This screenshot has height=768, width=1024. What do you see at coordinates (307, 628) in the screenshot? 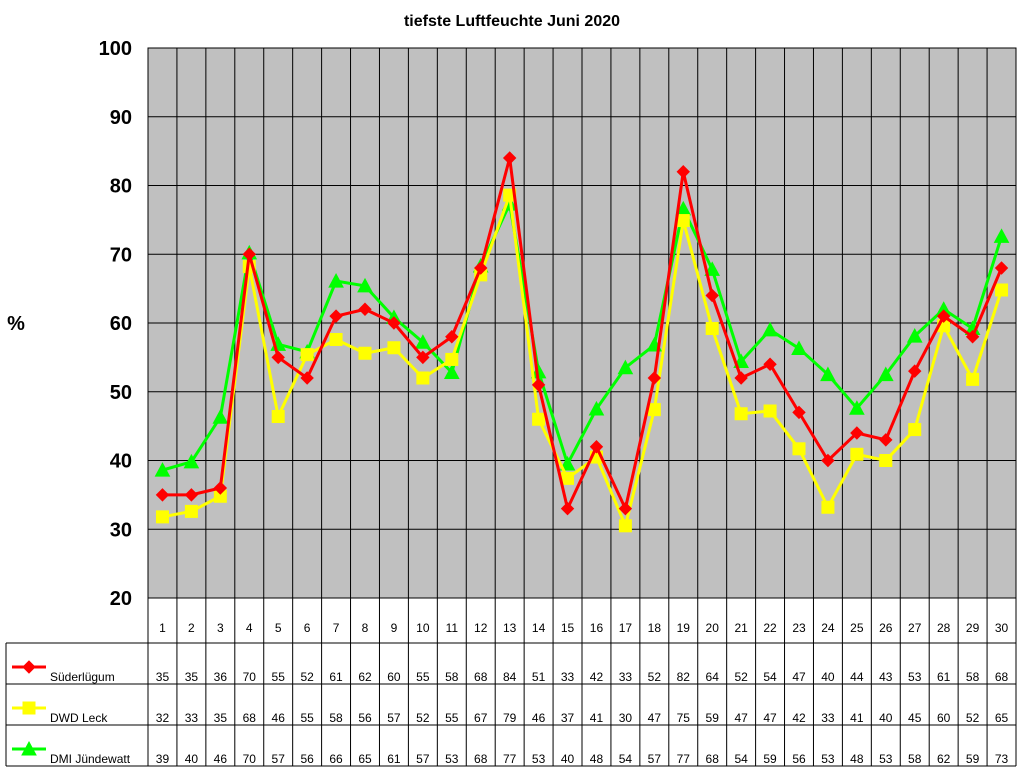
I see `x-tick-label: 6` at bounding box center [307, 628].